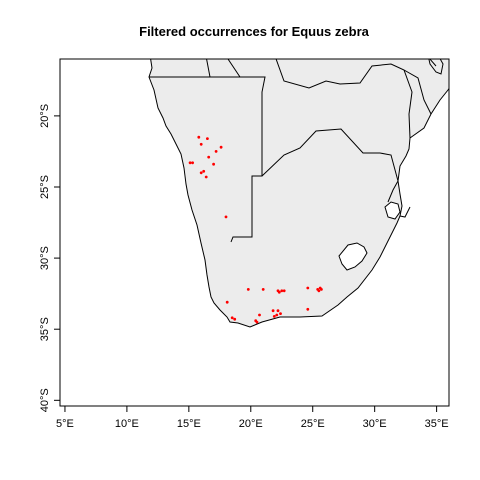 Image resolution: width=480 pixels, height=480 pixels. I want to click on y-tick-label: 20°S, so click(45, 116).